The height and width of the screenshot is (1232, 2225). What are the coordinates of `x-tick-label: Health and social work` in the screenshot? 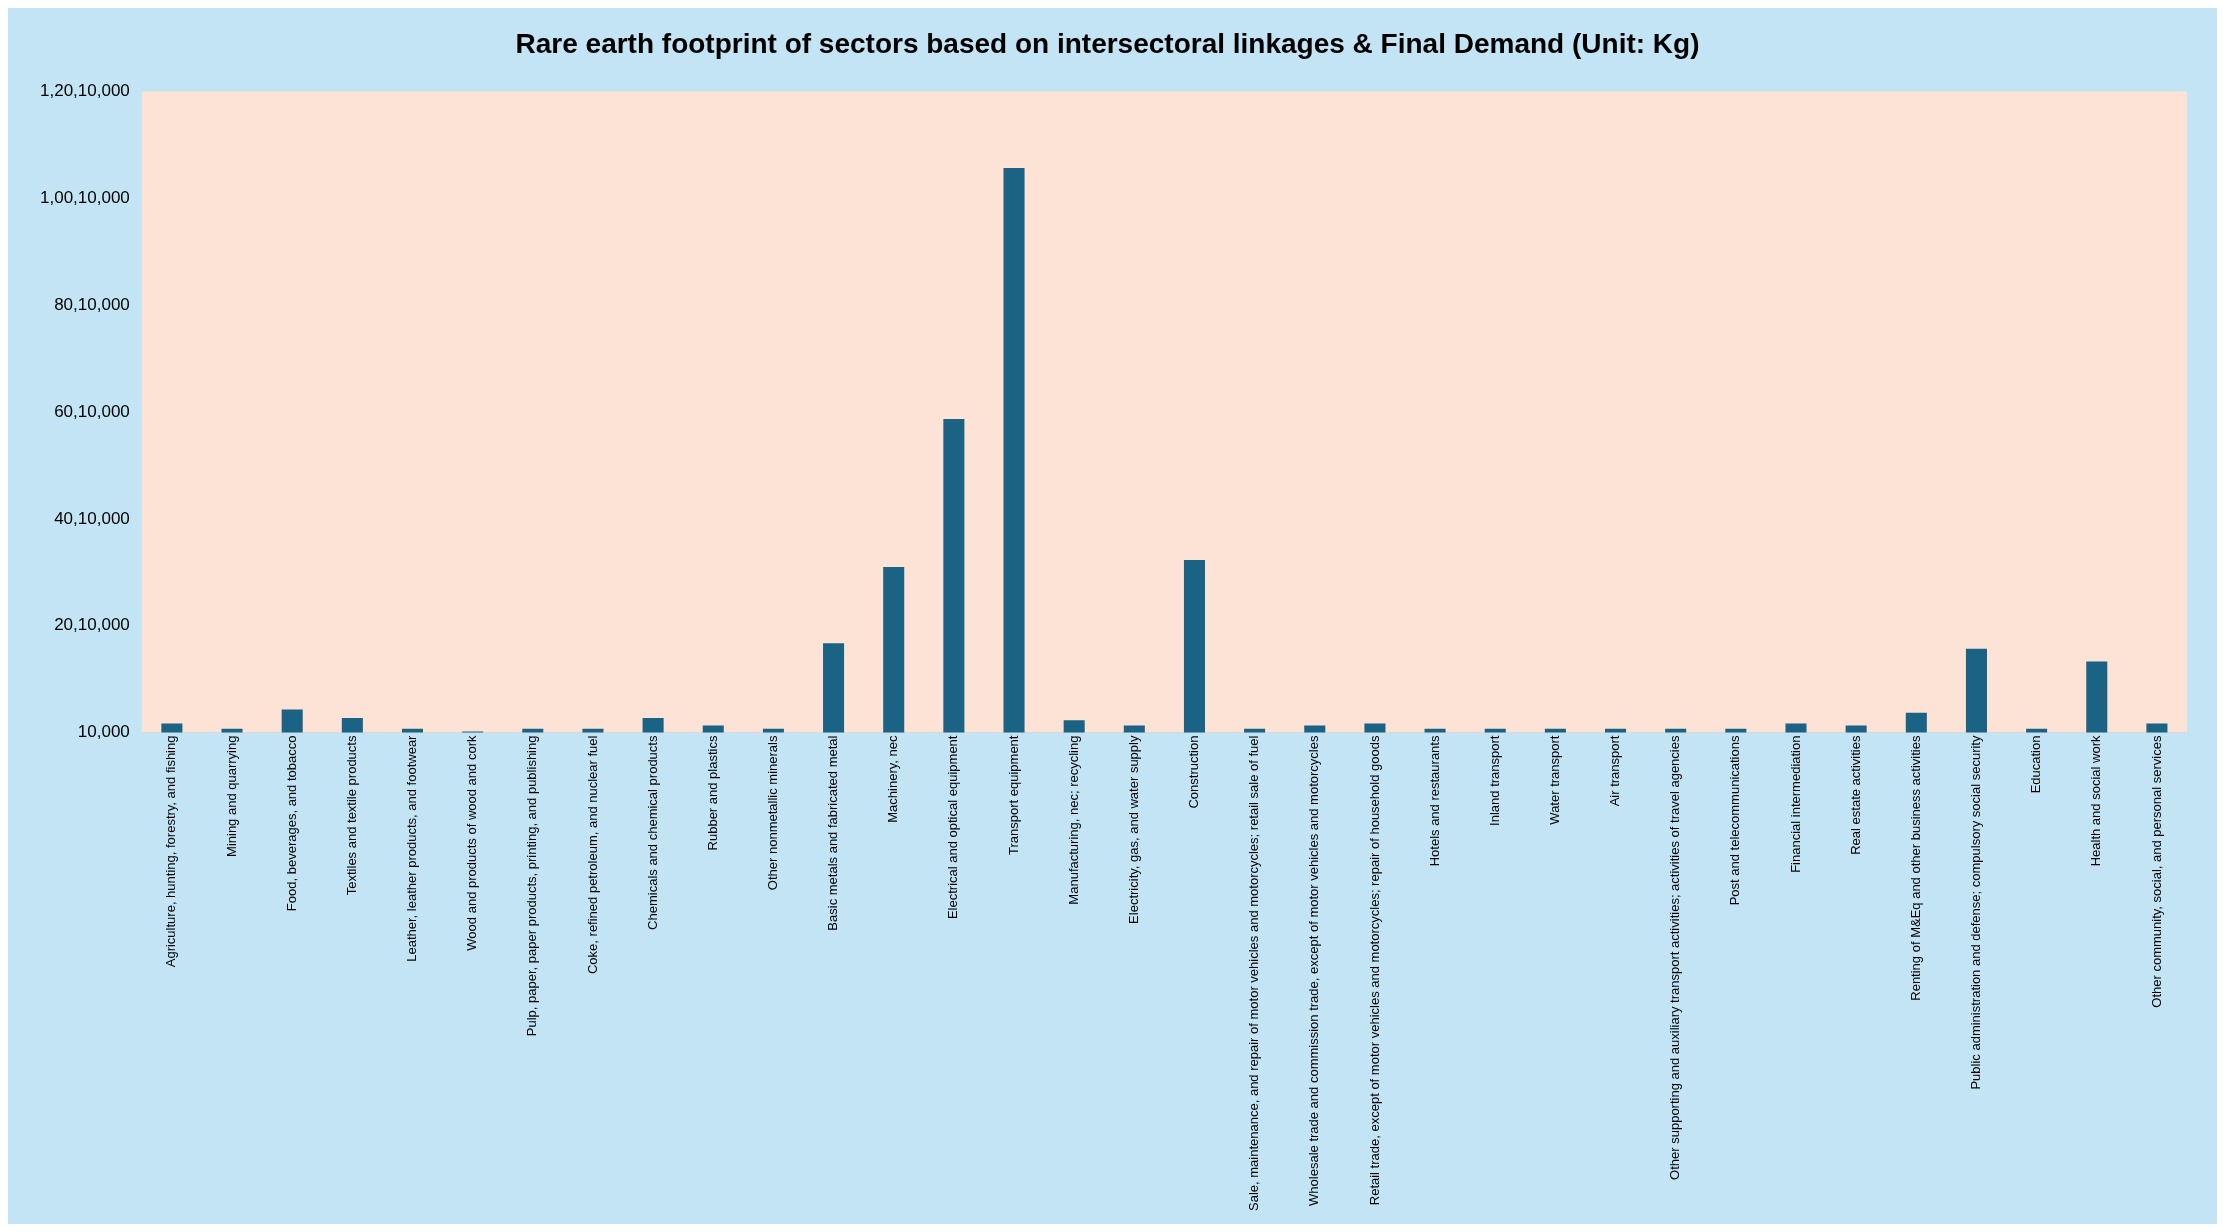 It's located at (2096, 801).